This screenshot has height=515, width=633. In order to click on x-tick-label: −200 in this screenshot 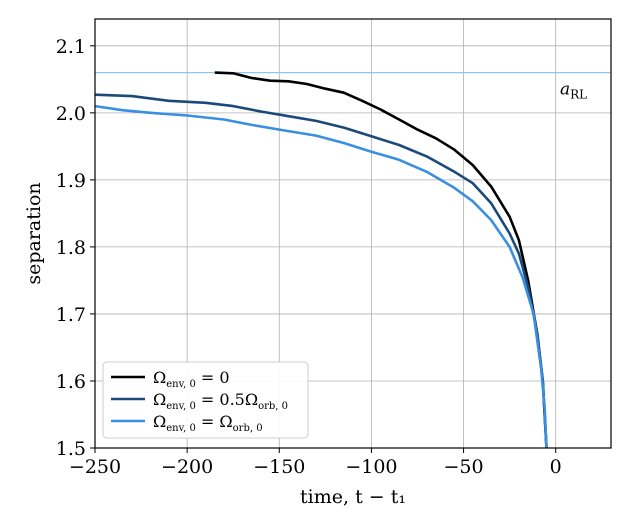, I will do `click(187, 467)`.